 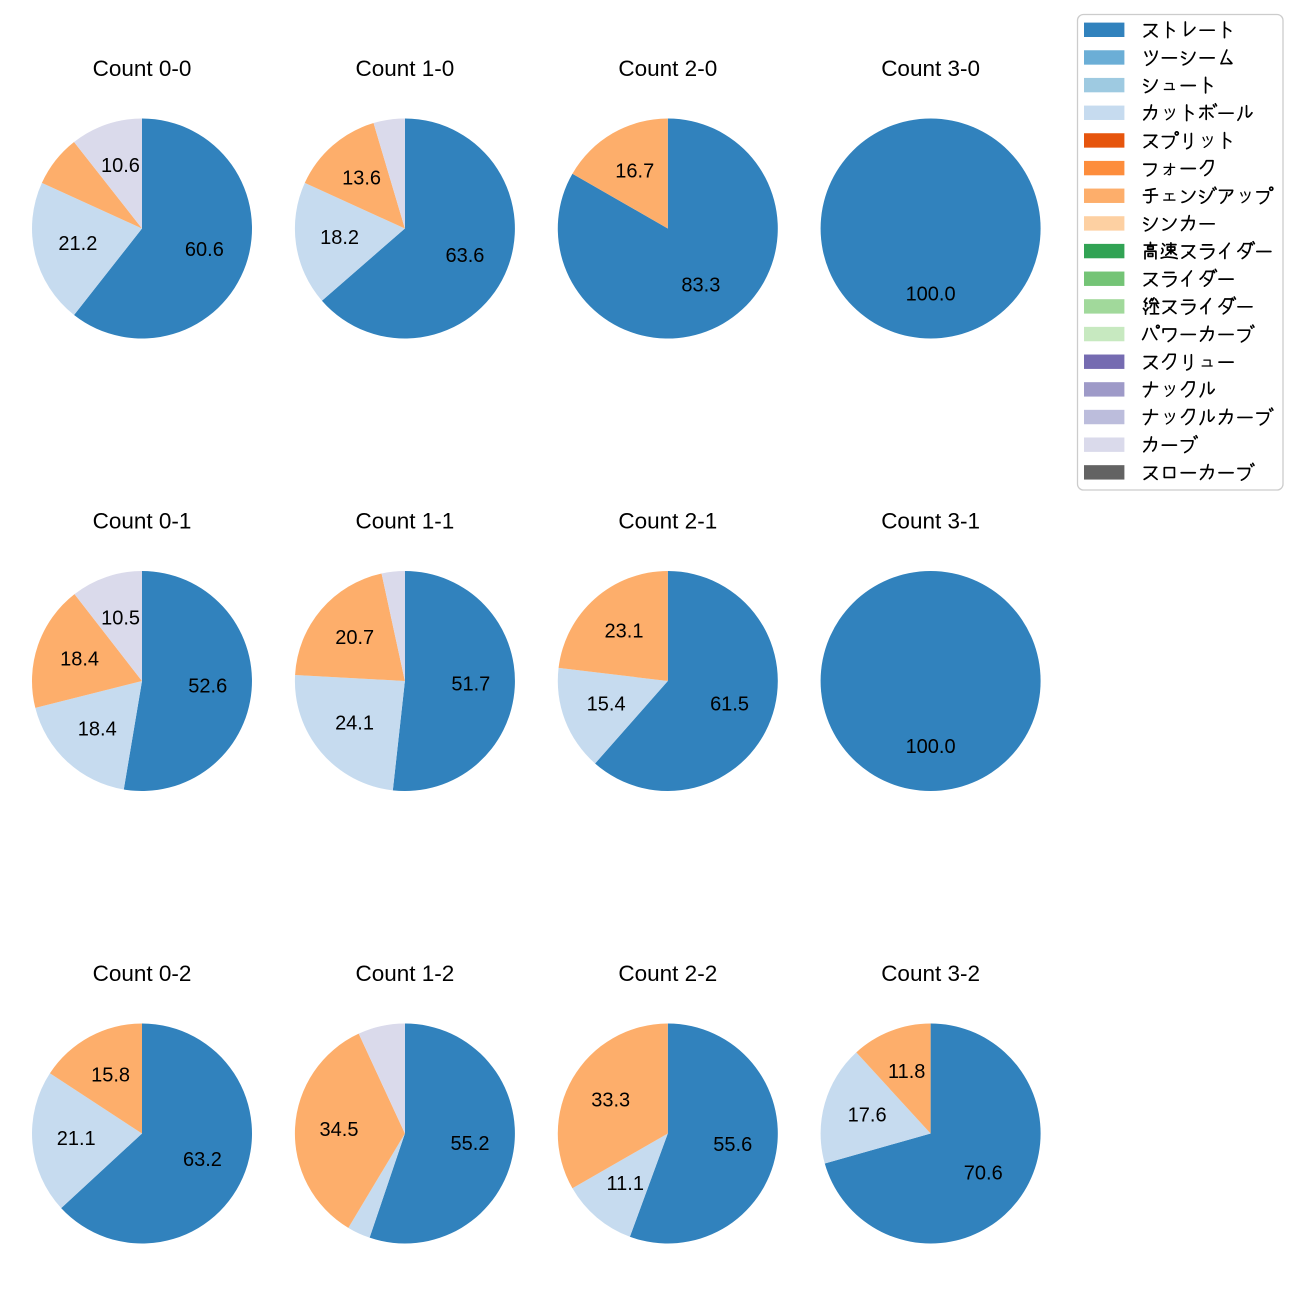 I want to click on svg-text: 33.3, so click(x=610, y=1100).